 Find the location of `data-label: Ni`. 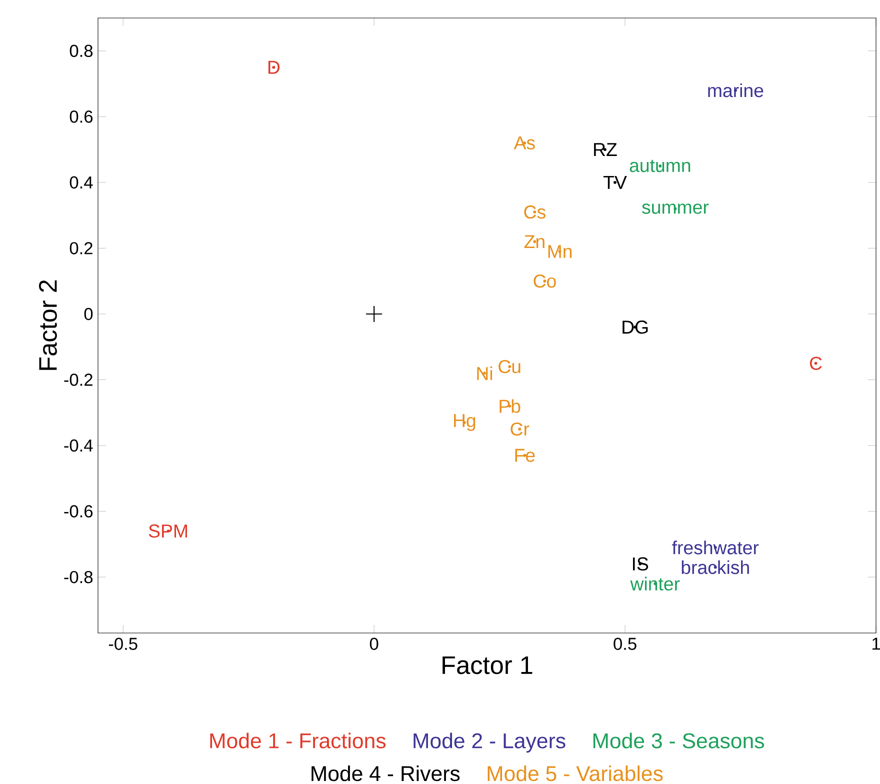

data-label: Ni is located at coordinates (484, 373).